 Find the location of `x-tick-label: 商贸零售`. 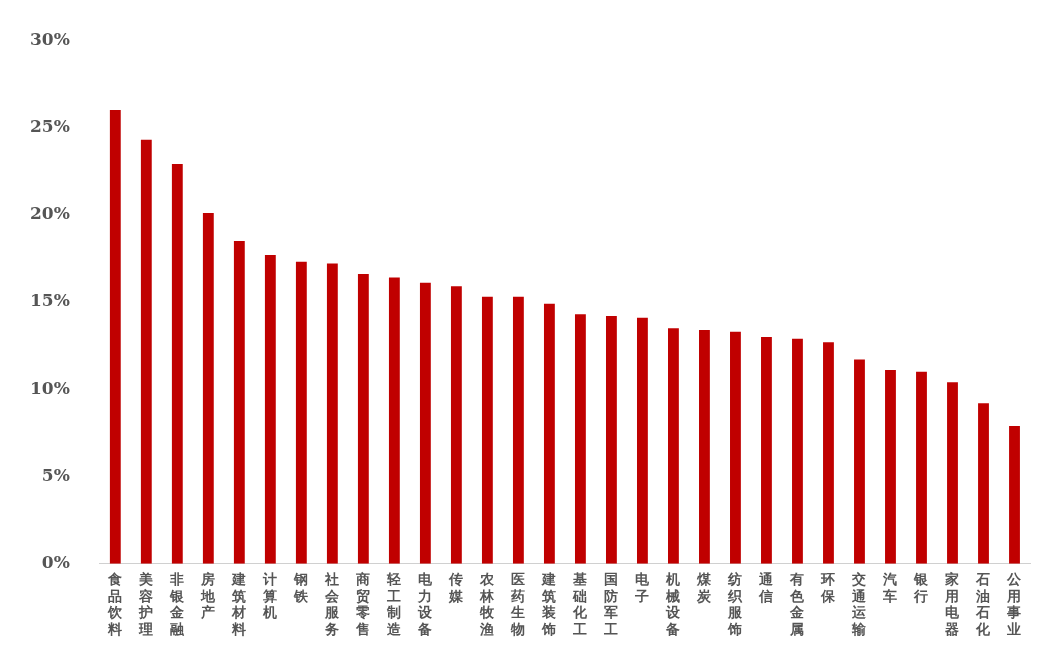

x-tick-label: 商贸零售 is located at coordinates (363, 604).